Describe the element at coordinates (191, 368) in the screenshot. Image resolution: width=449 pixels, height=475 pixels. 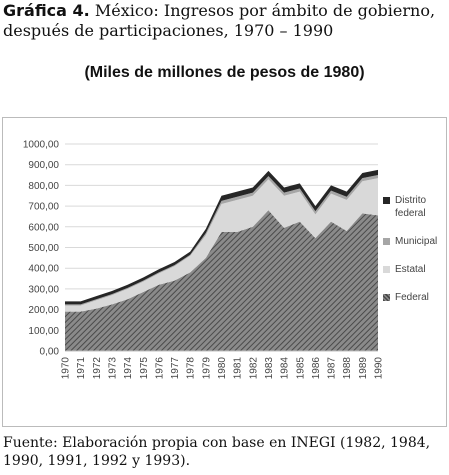
I see `x-tick-label: 1978` at that location.